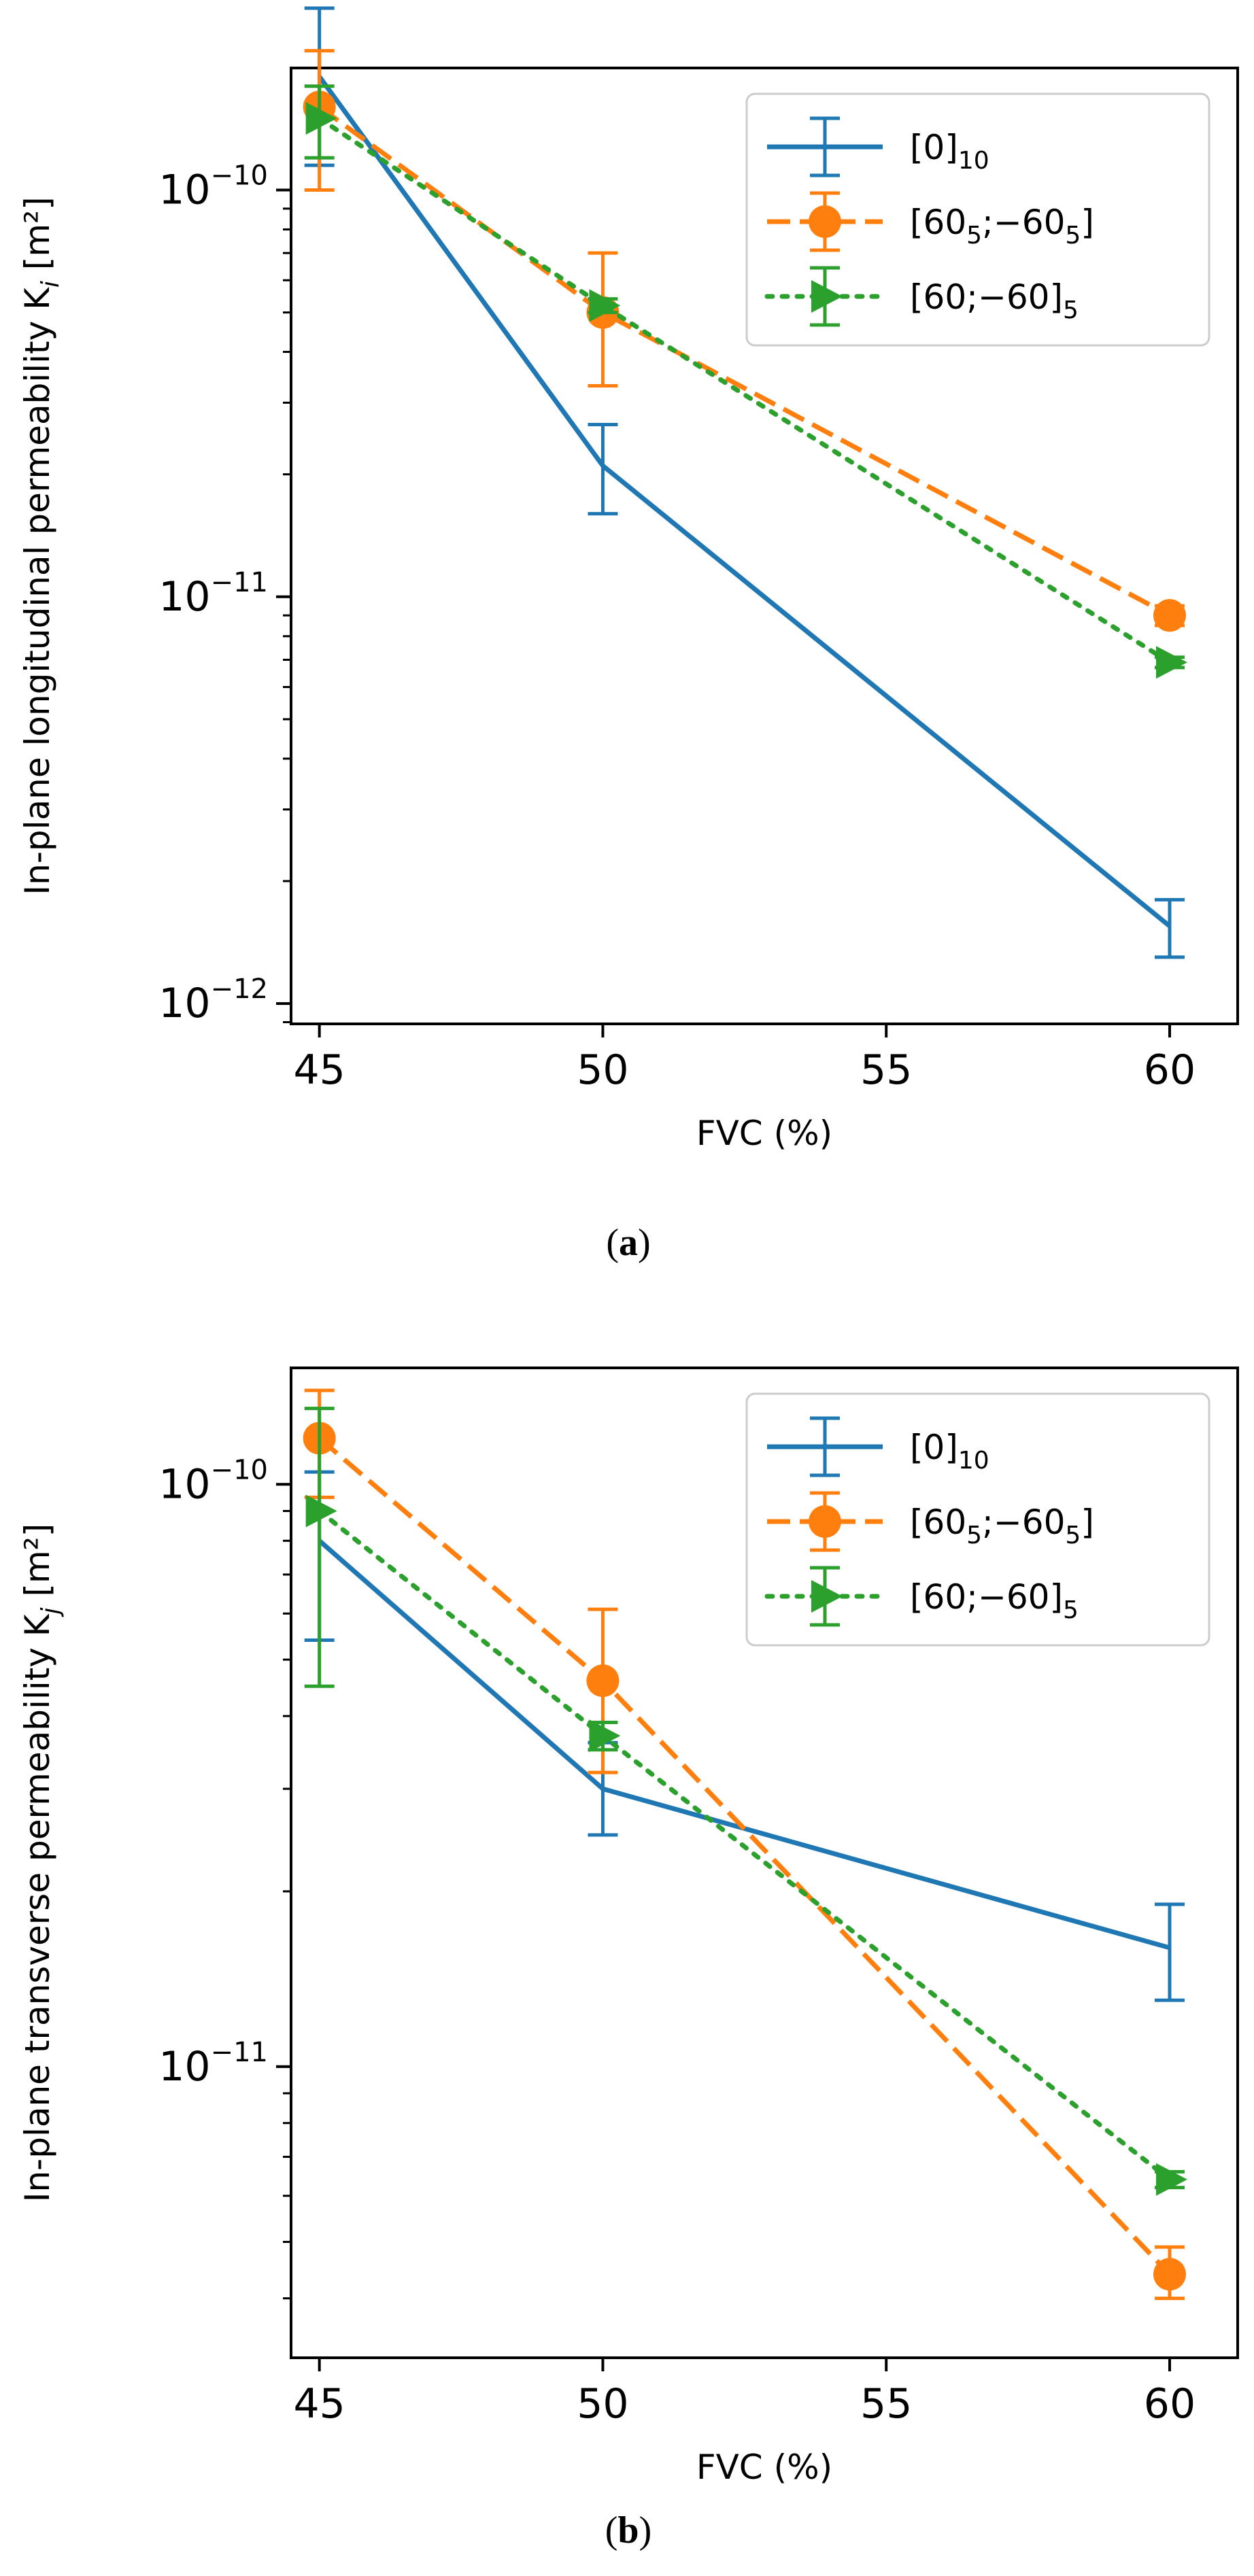  What do you see at coordinates (744, 361) in the screenshot?
I see `series-line` at bounding box center [744, 361].